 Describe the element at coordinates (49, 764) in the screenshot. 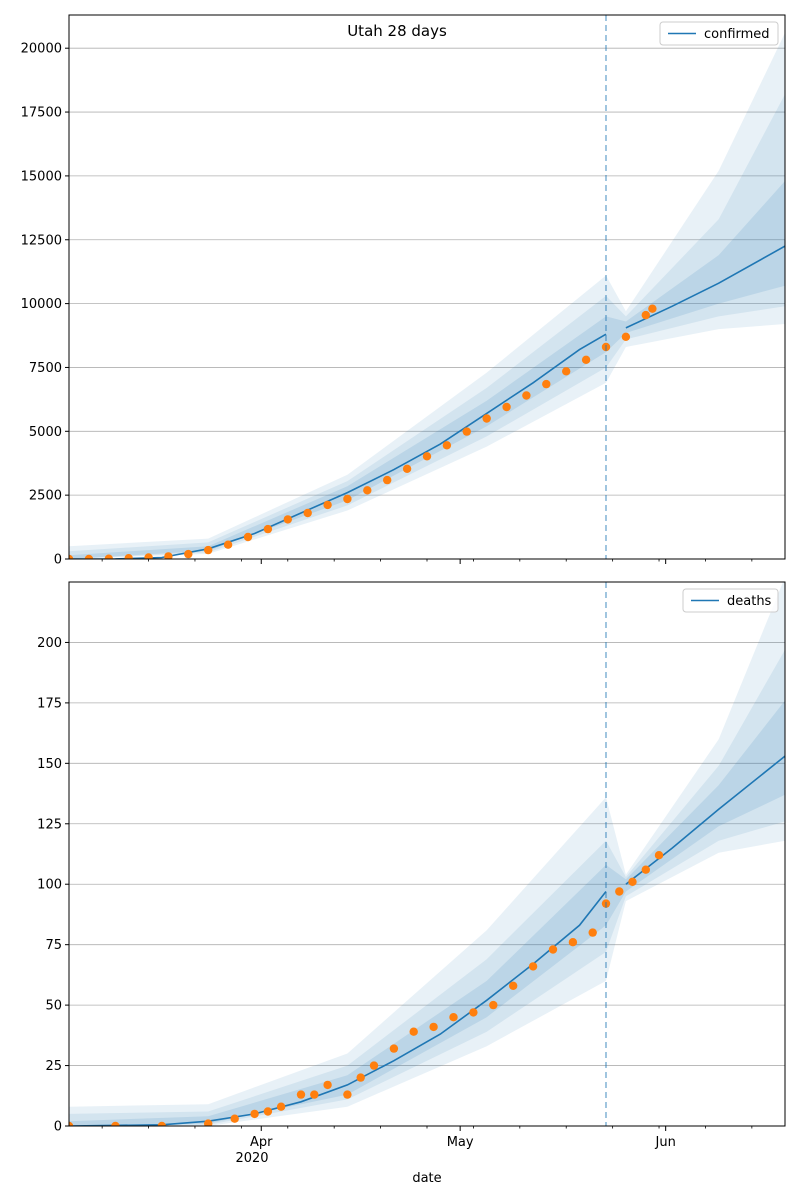

I see `y-tick-label: 150` at that location.